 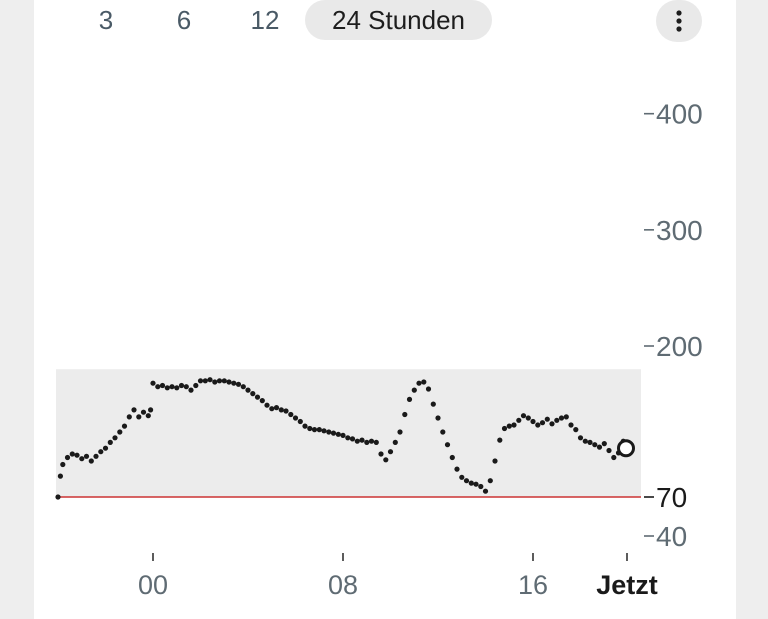 What do you see at coordinates (398, 576) in the screenshot?
I see `x-axis: 00 08 16 Jetzt` at bounding box center [398, 576].